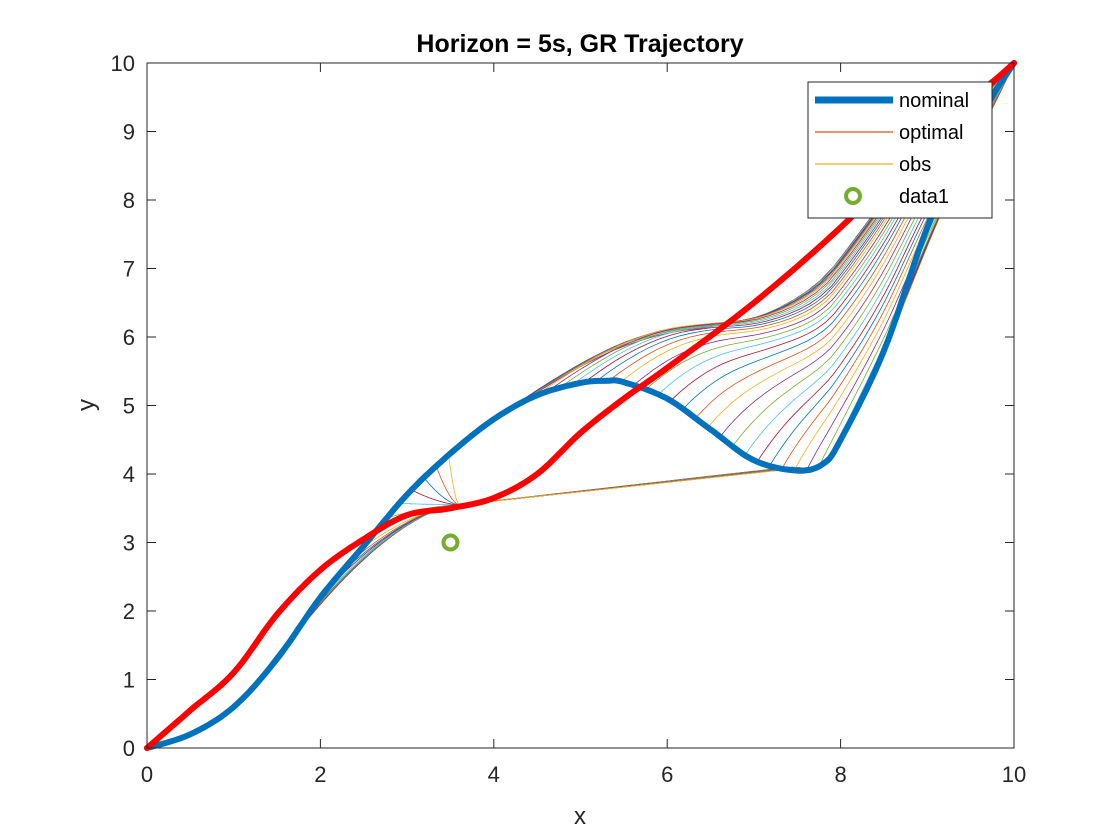  What do you see at coordinates (129, 132) in the screenshot?
I see `y-tick-label: 9` at bounding box center [129, 132].